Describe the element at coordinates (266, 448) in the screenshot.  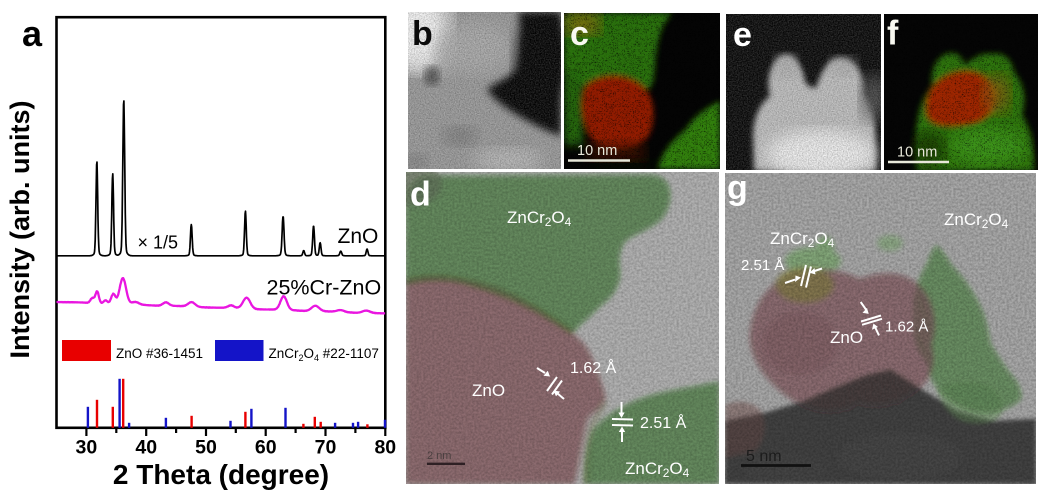
I see `svg-text: 60` at that location.